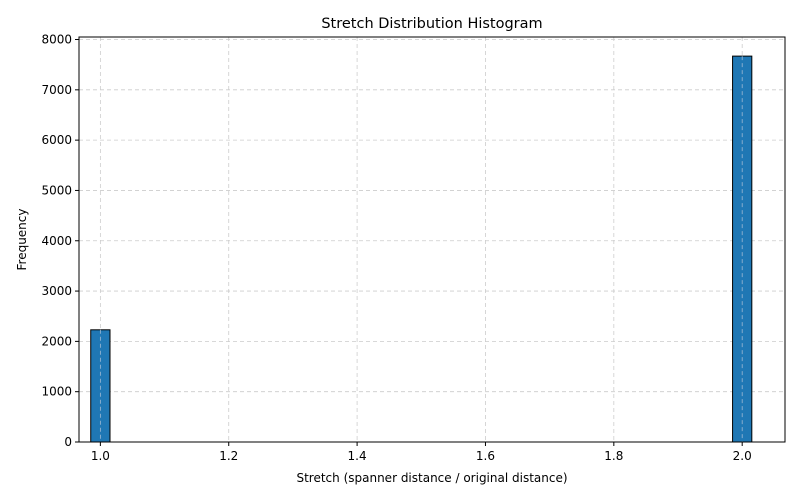 Image resolution: width=800 pixels, height=500 pixels. I want to click on y-tick-label: 6000, so click(56, 140).